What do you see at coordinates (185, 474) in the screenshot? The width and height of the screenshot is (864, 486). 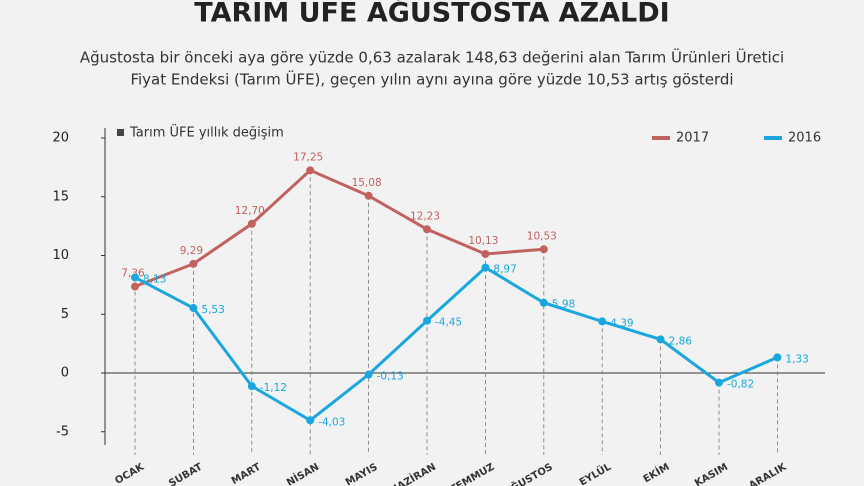 I see `x-tick-label: ŞUBAT` at bounding box center [185, 474].